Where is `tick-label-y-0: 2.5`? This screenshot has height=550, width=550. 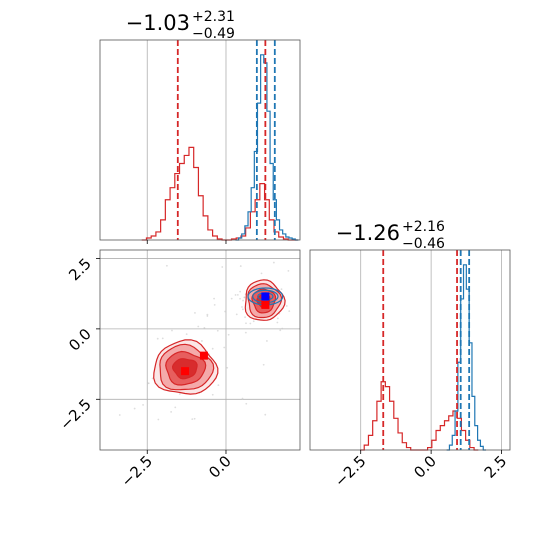
tick-label-y-0: 2.5 is located at coordinates (80, 270).